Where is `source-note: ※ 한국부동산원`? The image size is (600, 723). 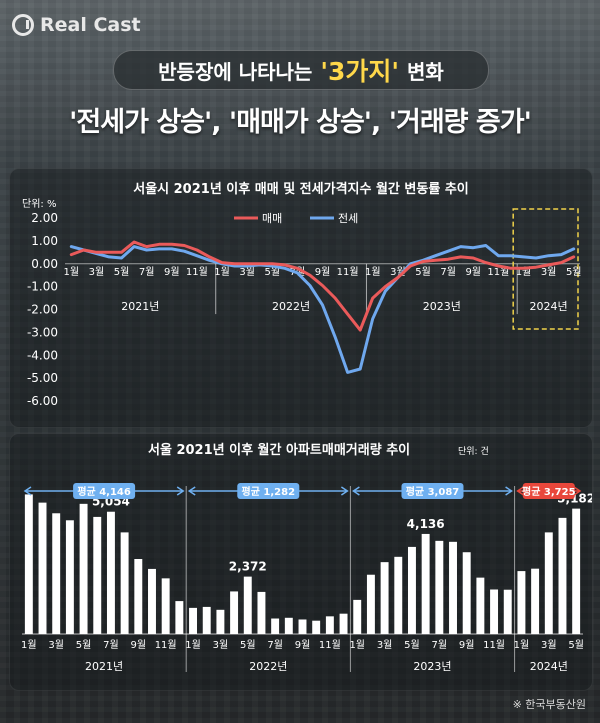 source-note: ※ 한국부동산원 is located at coordinates (549, 704).